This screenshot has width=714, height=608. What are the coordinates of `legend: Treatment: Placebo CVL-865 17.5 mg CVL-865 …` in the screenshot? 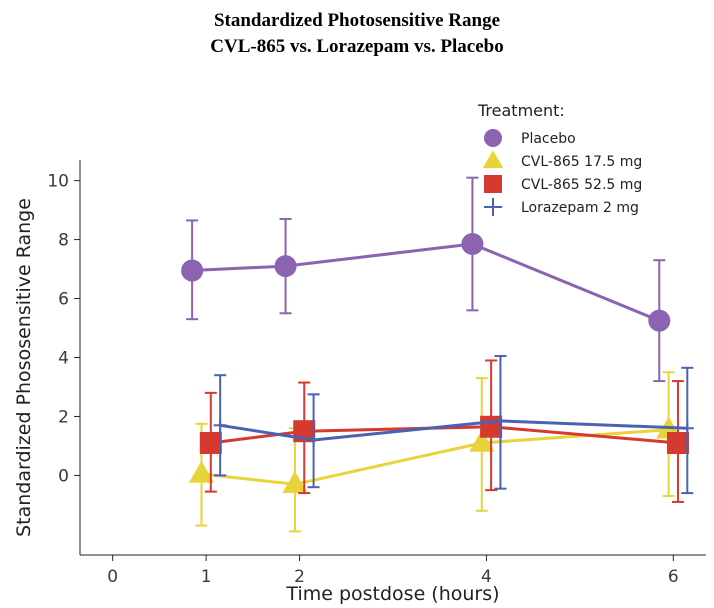 It's located at (559, 159).